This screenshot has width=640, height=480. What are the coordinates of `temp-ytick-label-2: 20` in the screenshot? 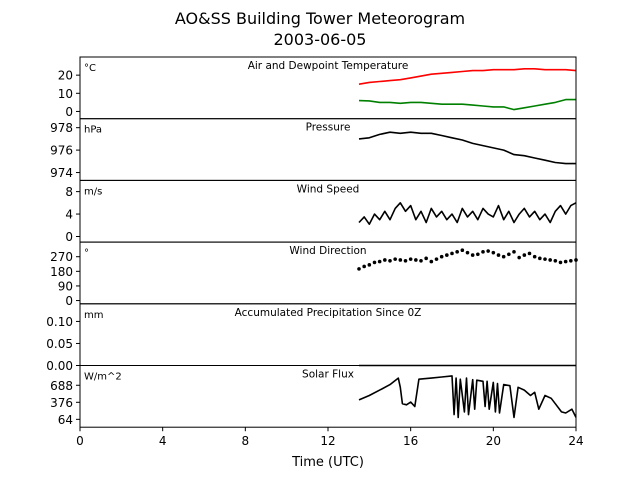 It's located at (65, 76).